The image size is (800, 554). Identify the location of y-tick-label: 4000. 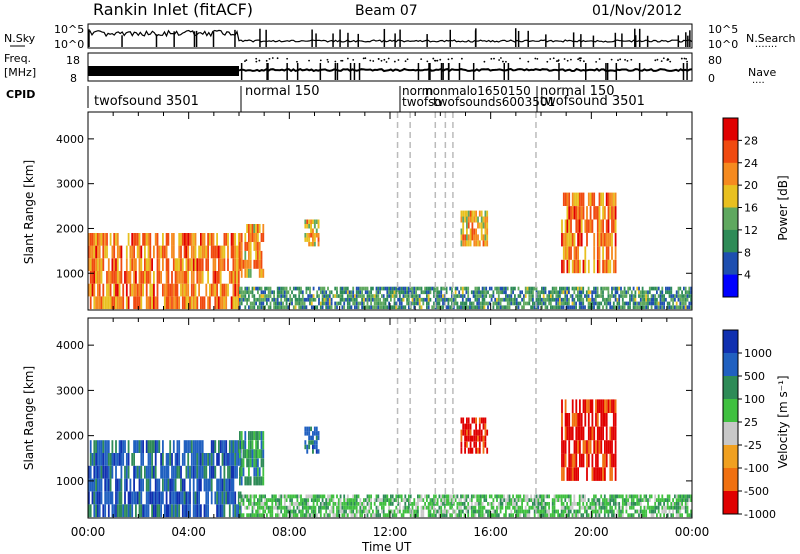
(70, 139).